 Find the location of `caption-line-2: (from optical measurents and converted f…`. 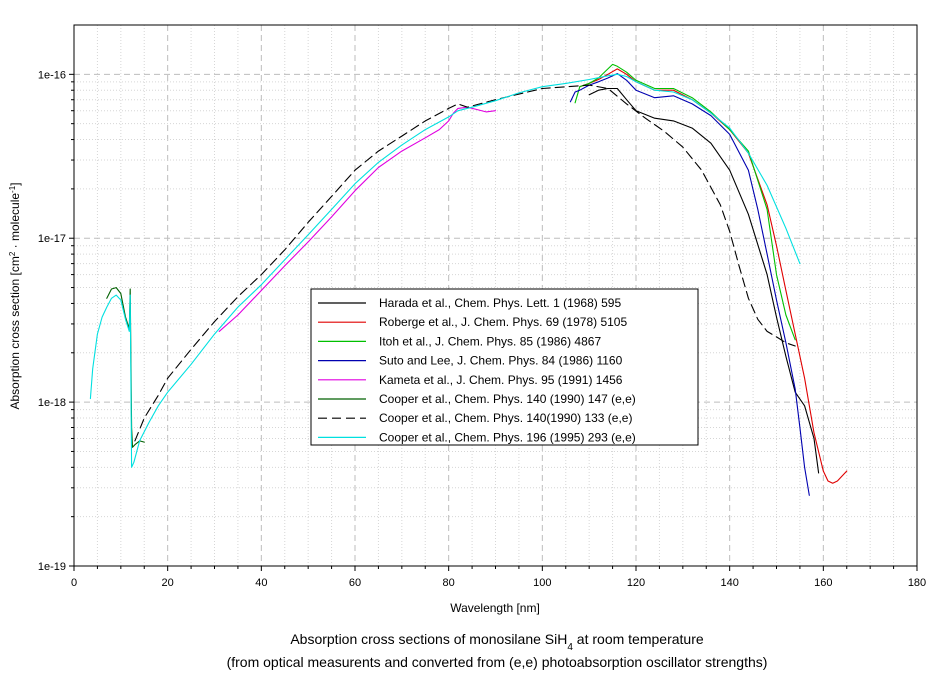

caption-line-2: (from optical measurents and converted f… is located at coordinates (497, 662).